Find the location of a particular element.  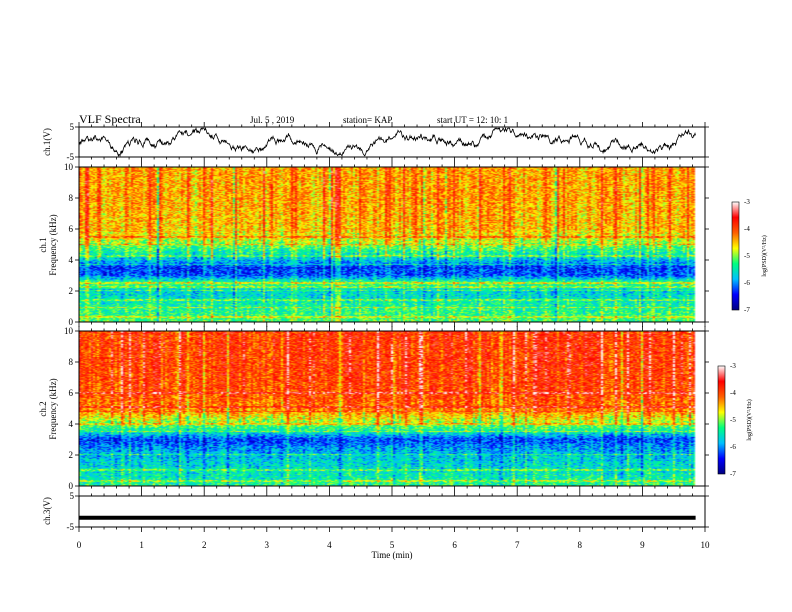

xtick-7: 7 is located at coordinates (517, 545).